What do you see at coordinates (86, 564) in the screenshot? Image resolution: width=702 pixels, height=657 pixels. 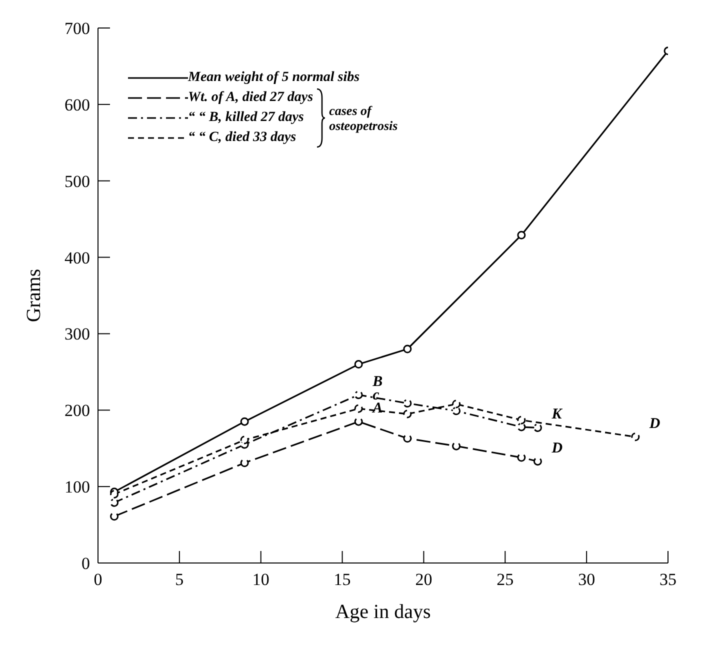 I see `y-tick-label: 0` at bounding box center [86, 564].